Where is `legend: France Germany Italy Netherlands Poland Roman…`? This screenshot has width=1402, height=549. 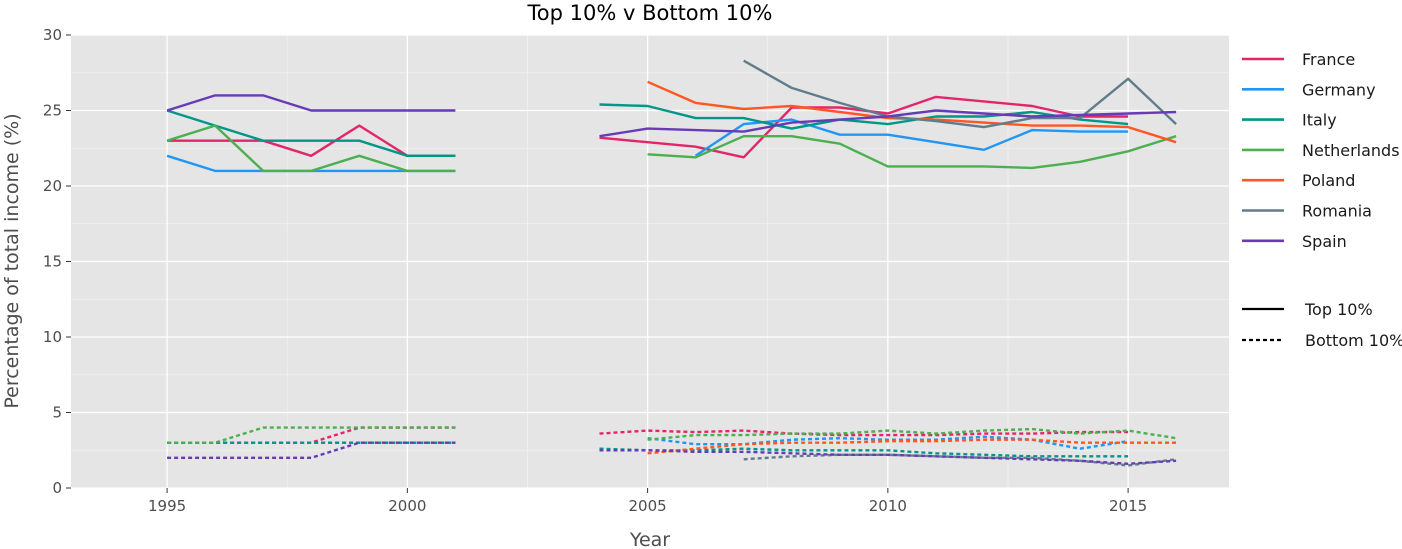
legend: France Germany Italy Netherlands Poland Roman… is located at coordinates (1322, 200).